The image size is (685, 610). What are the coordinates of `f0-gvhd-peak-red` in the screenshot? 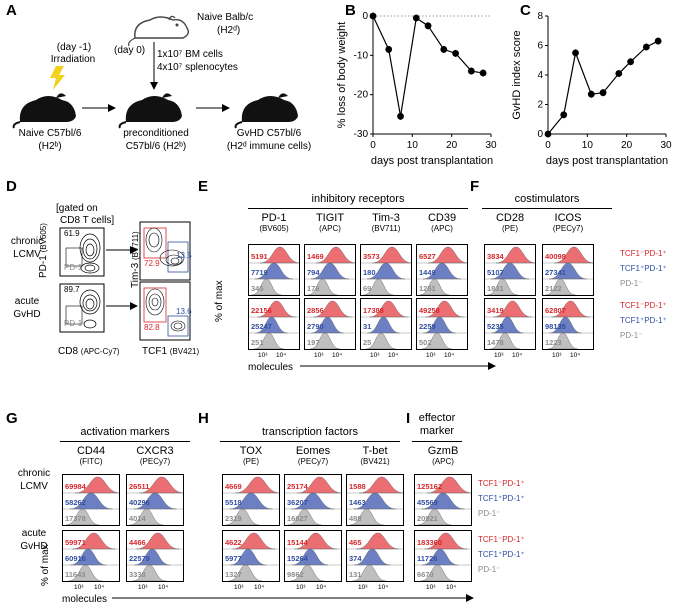 It's located at (512, 309).